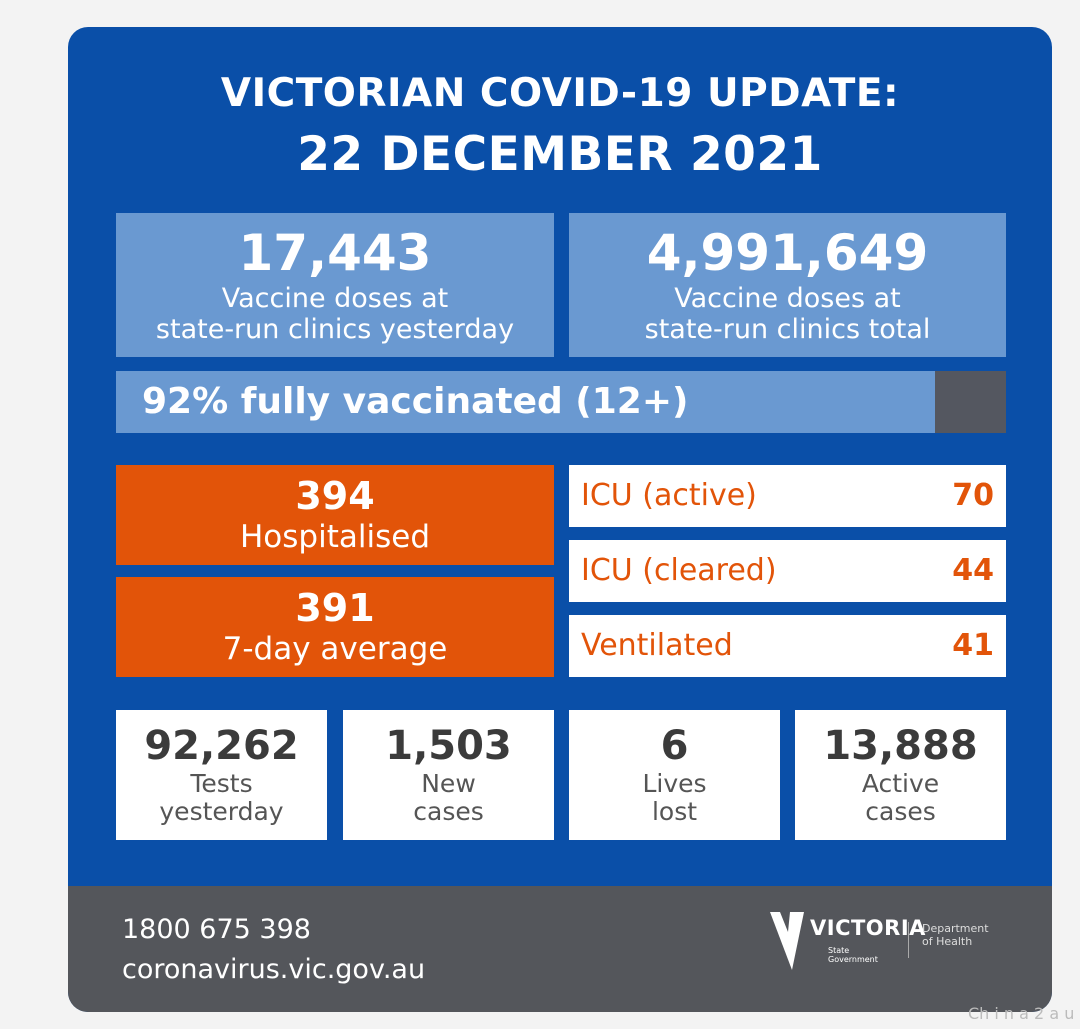 This screenshot has height=1029, width=1080. Describe the element at coordinates (787, 298) in the screenshot. I see `vaccine-total-line1: Vaccine doses at` at that location.